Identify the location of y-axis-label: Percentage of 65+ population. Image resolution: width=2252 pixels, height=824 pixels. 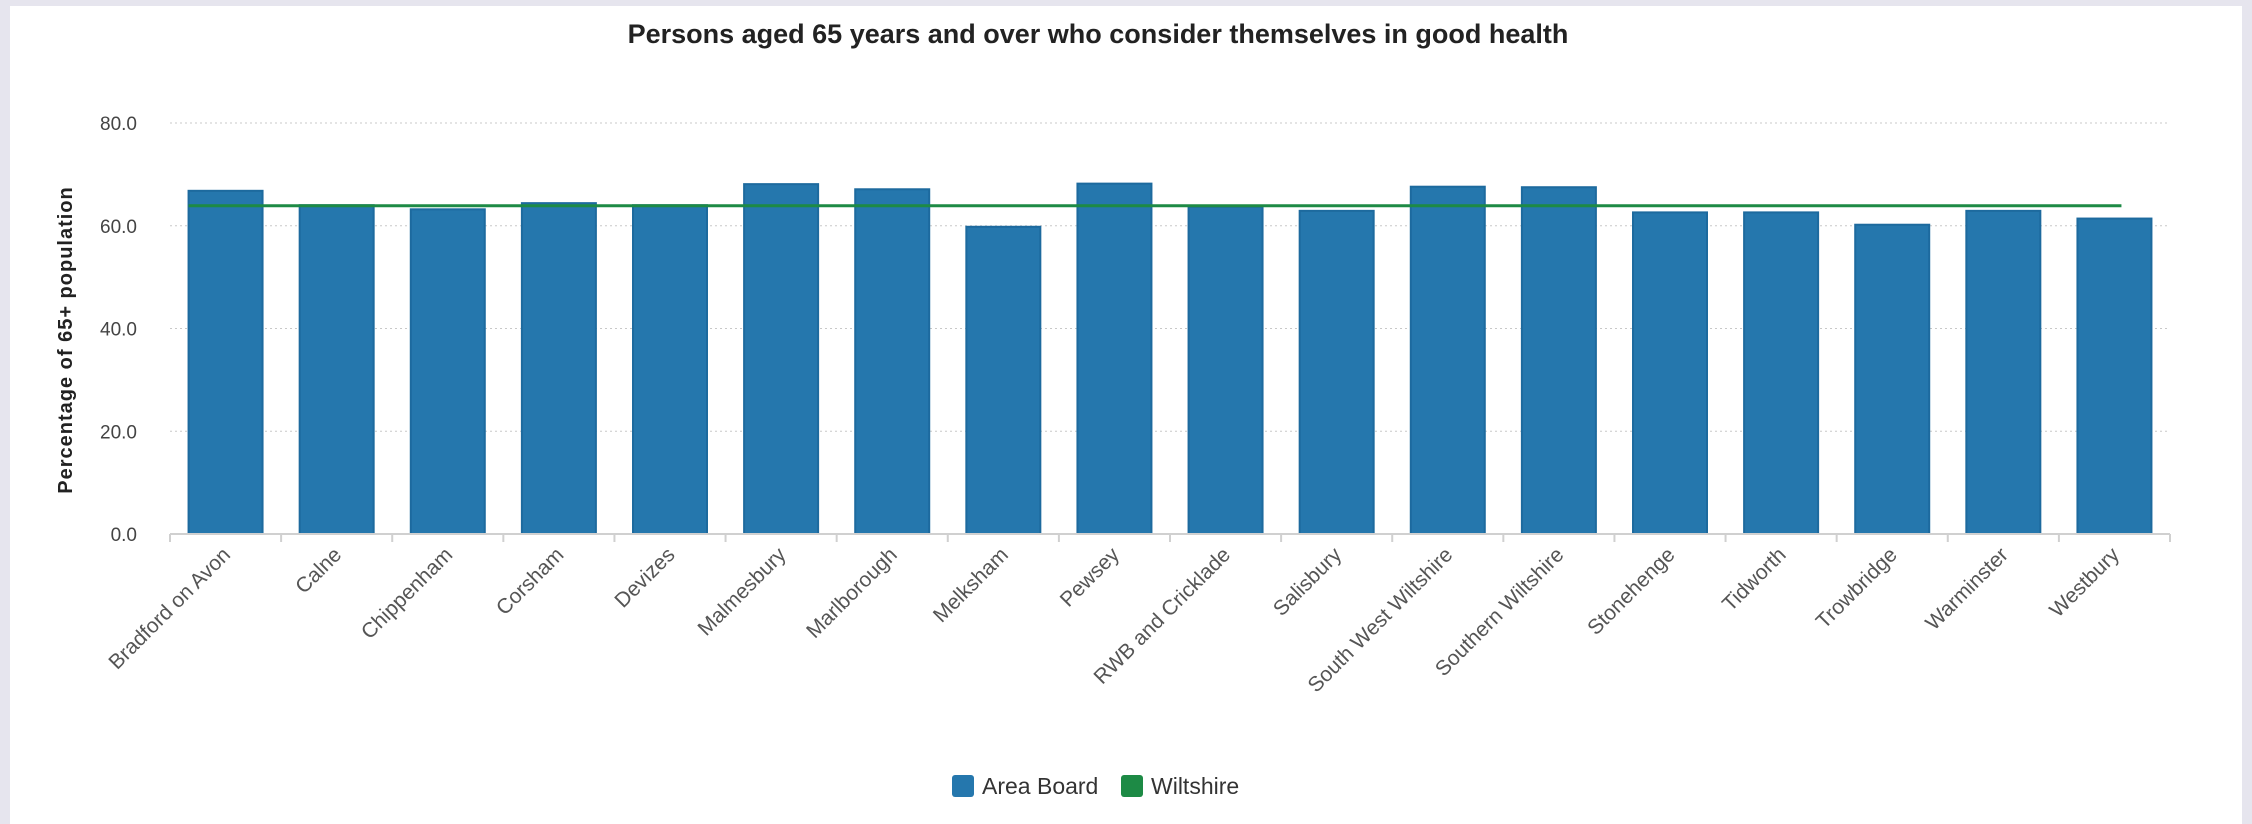
(66, 340).